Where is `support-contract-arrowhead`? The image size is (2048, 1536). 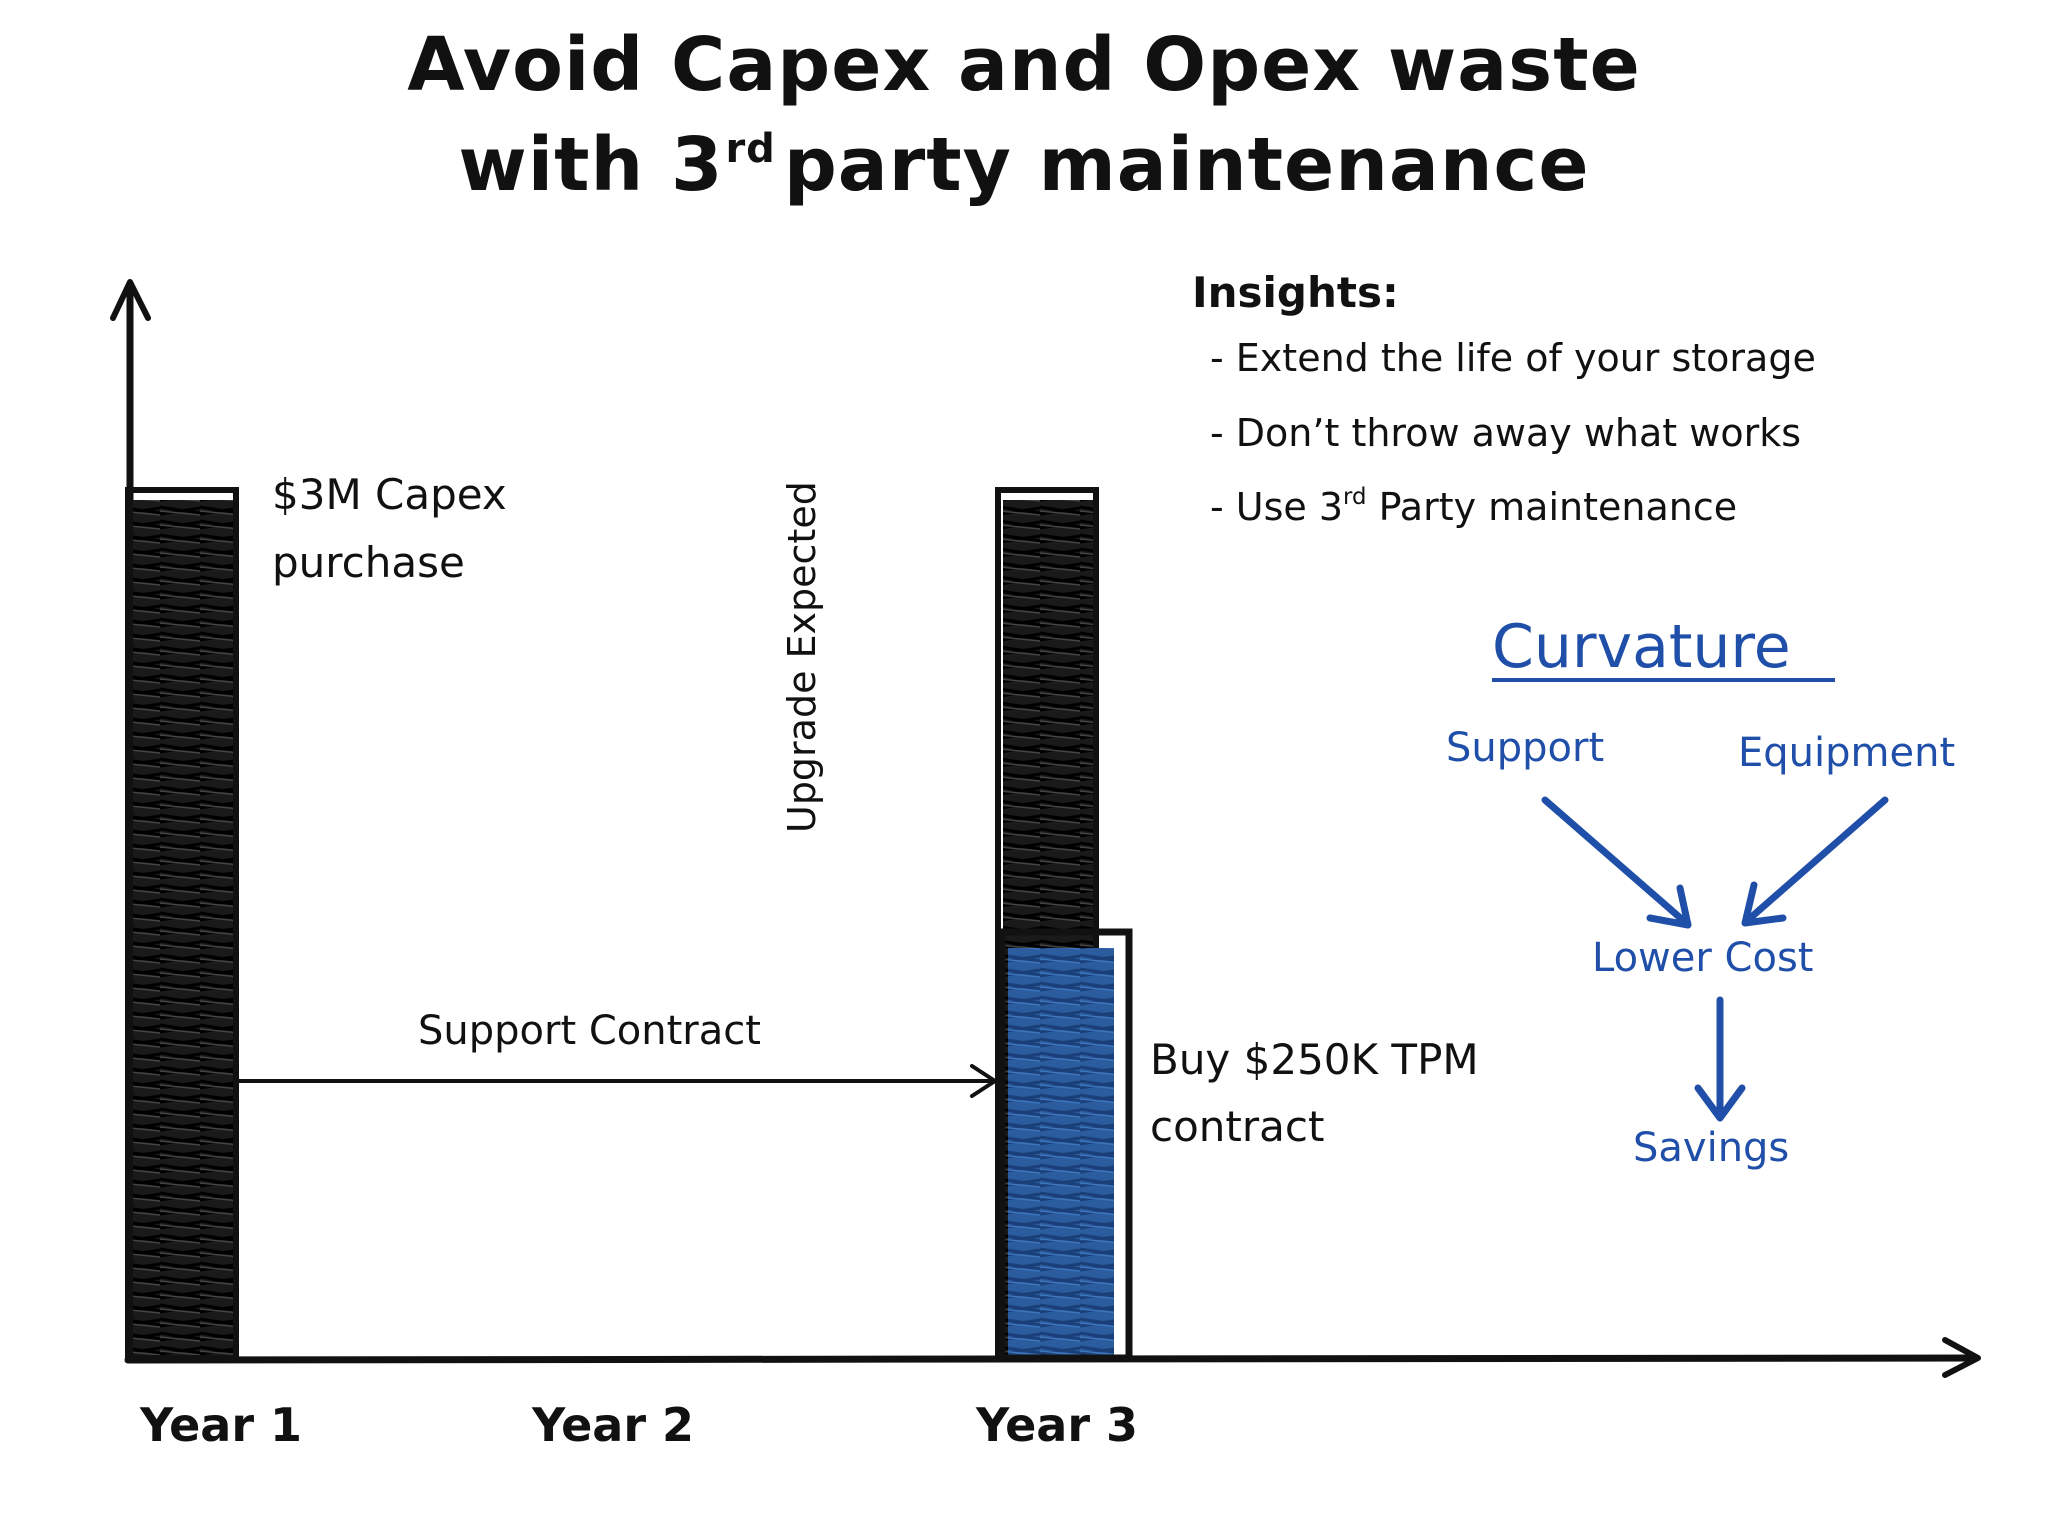 support-contract-arrowhead is located at coordinates (984, 1081).